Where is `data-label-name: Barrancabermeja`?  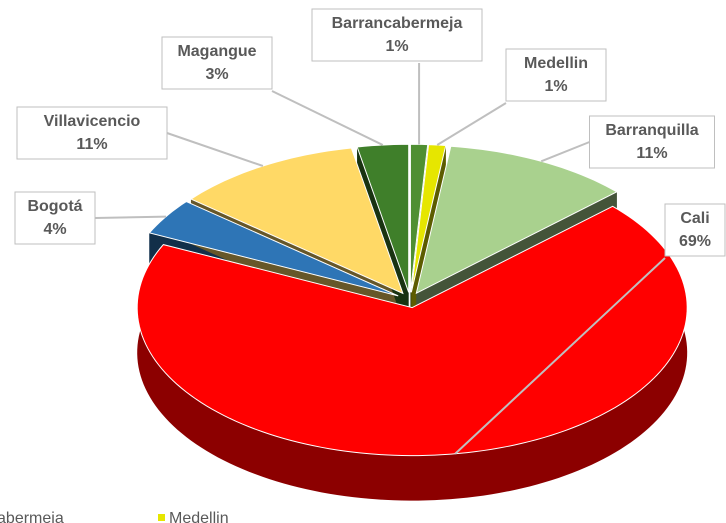 data-label-name: Barrancabermeja is located at coordinates (397, 23).